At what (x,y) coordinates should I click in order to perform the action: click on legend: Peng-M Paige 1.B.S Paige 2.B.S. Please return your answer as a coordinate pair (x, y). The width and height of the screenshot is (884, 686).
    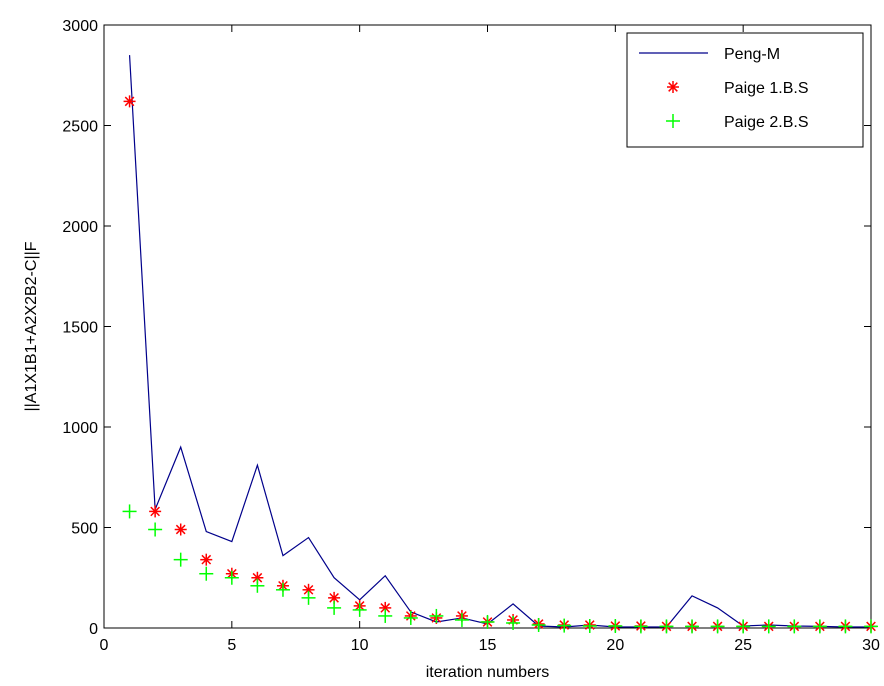
    Looking at the image, I should click on (745, 90).